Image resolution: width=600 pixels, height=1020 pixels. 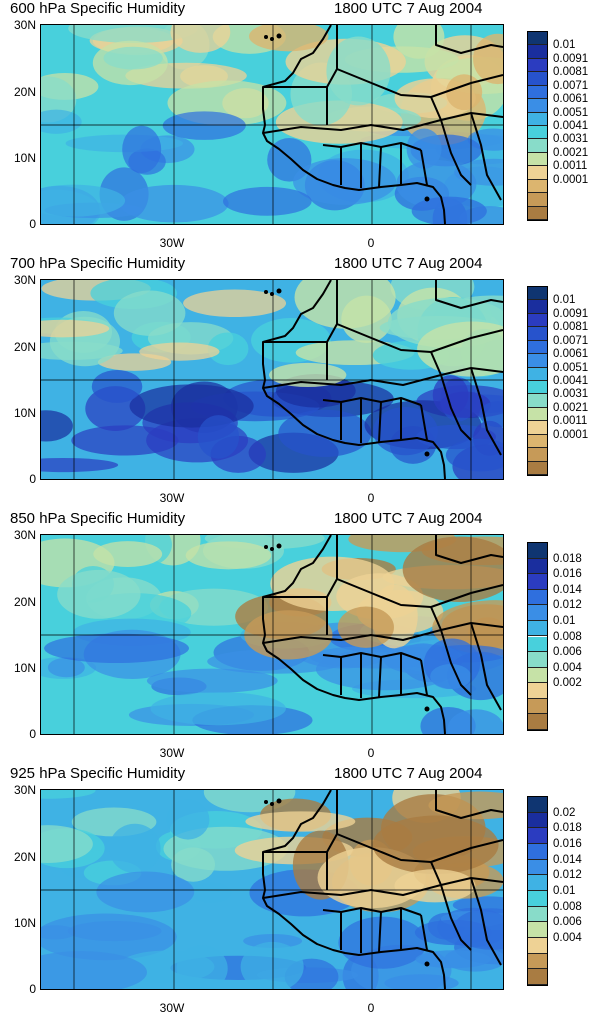 What do you see at coordinates (567, 875) in the screenshot?
I see `colorbar-label: 0.012` at bounding box center [567, 875].